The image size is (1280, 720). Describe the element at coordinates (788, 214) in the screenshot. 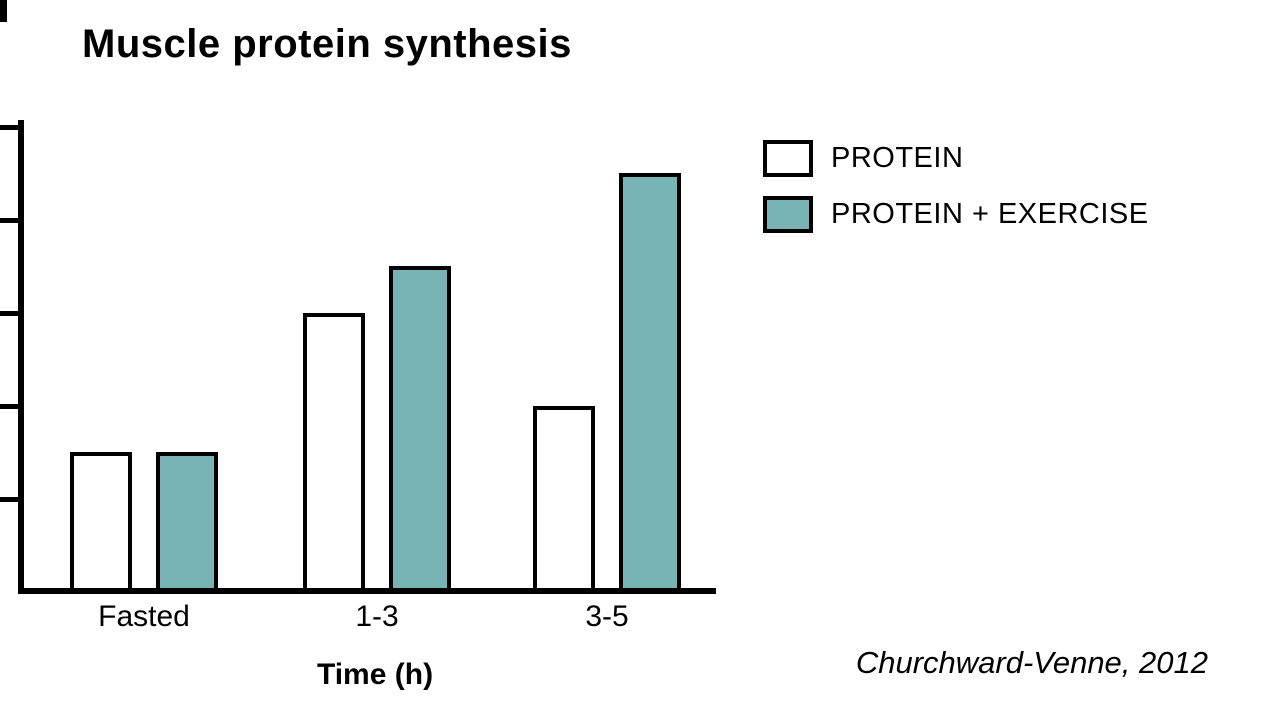

I see `legend-swatch-protein-exercise` at that location.